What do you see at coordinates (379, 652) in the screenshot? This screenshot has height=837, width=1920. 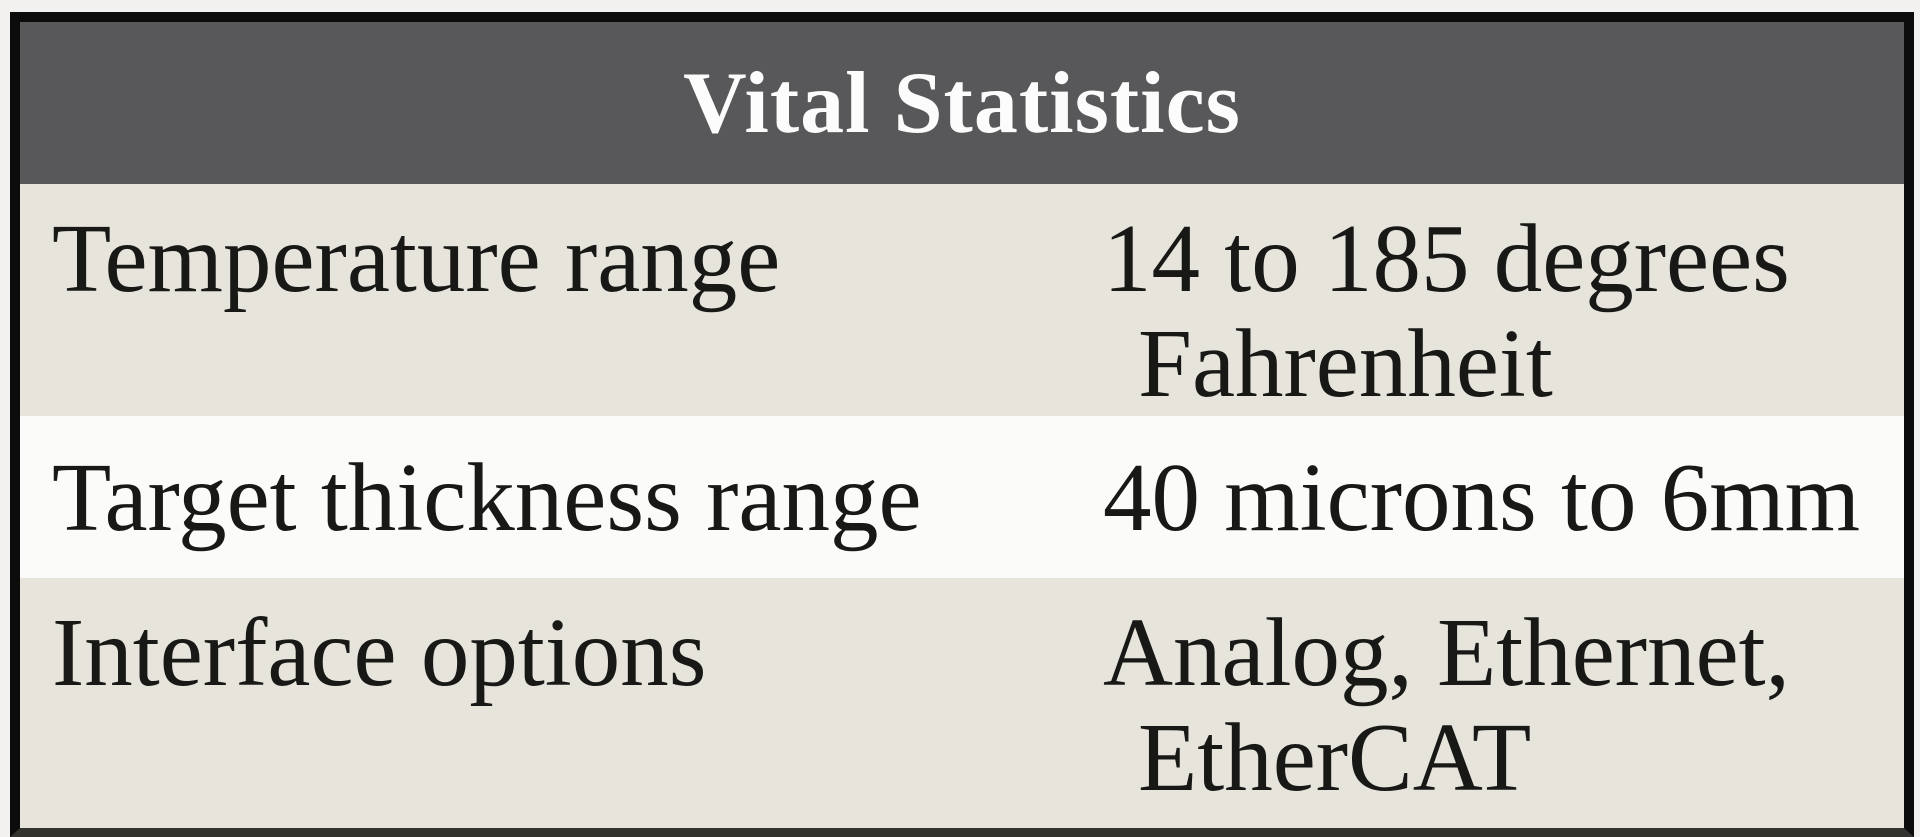 I see `row-label-interface-options: Interface options` at bounding box center [379, 652].